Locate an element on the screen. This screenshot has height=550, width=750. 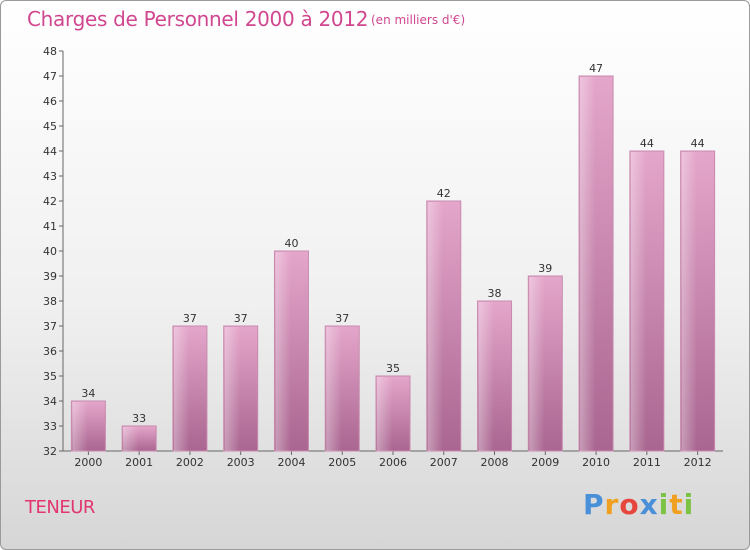
logo-letter: t is located at coordinates (676, 504).